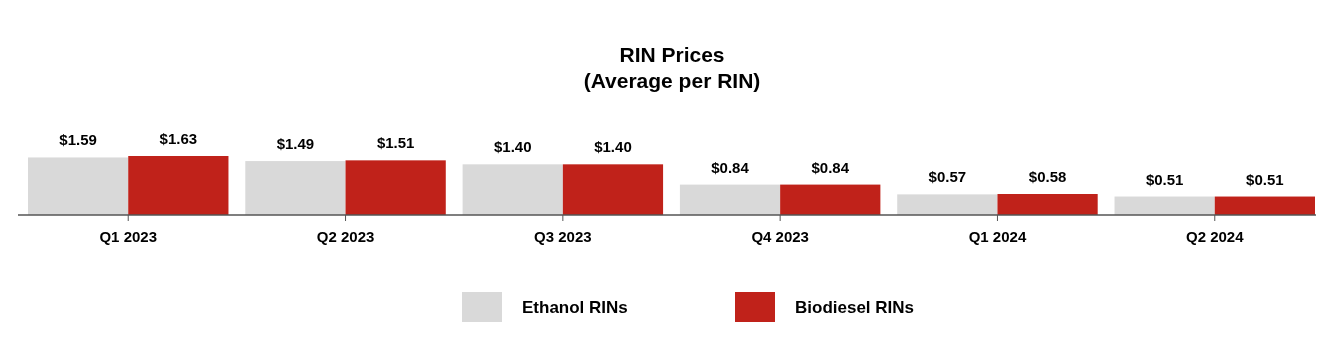 This screenshot has width=1344, height=350. Describe the element at coordinates (672, 80) in the screenshot. I see `chart-subtitle: (Average per RIN)` at that location.